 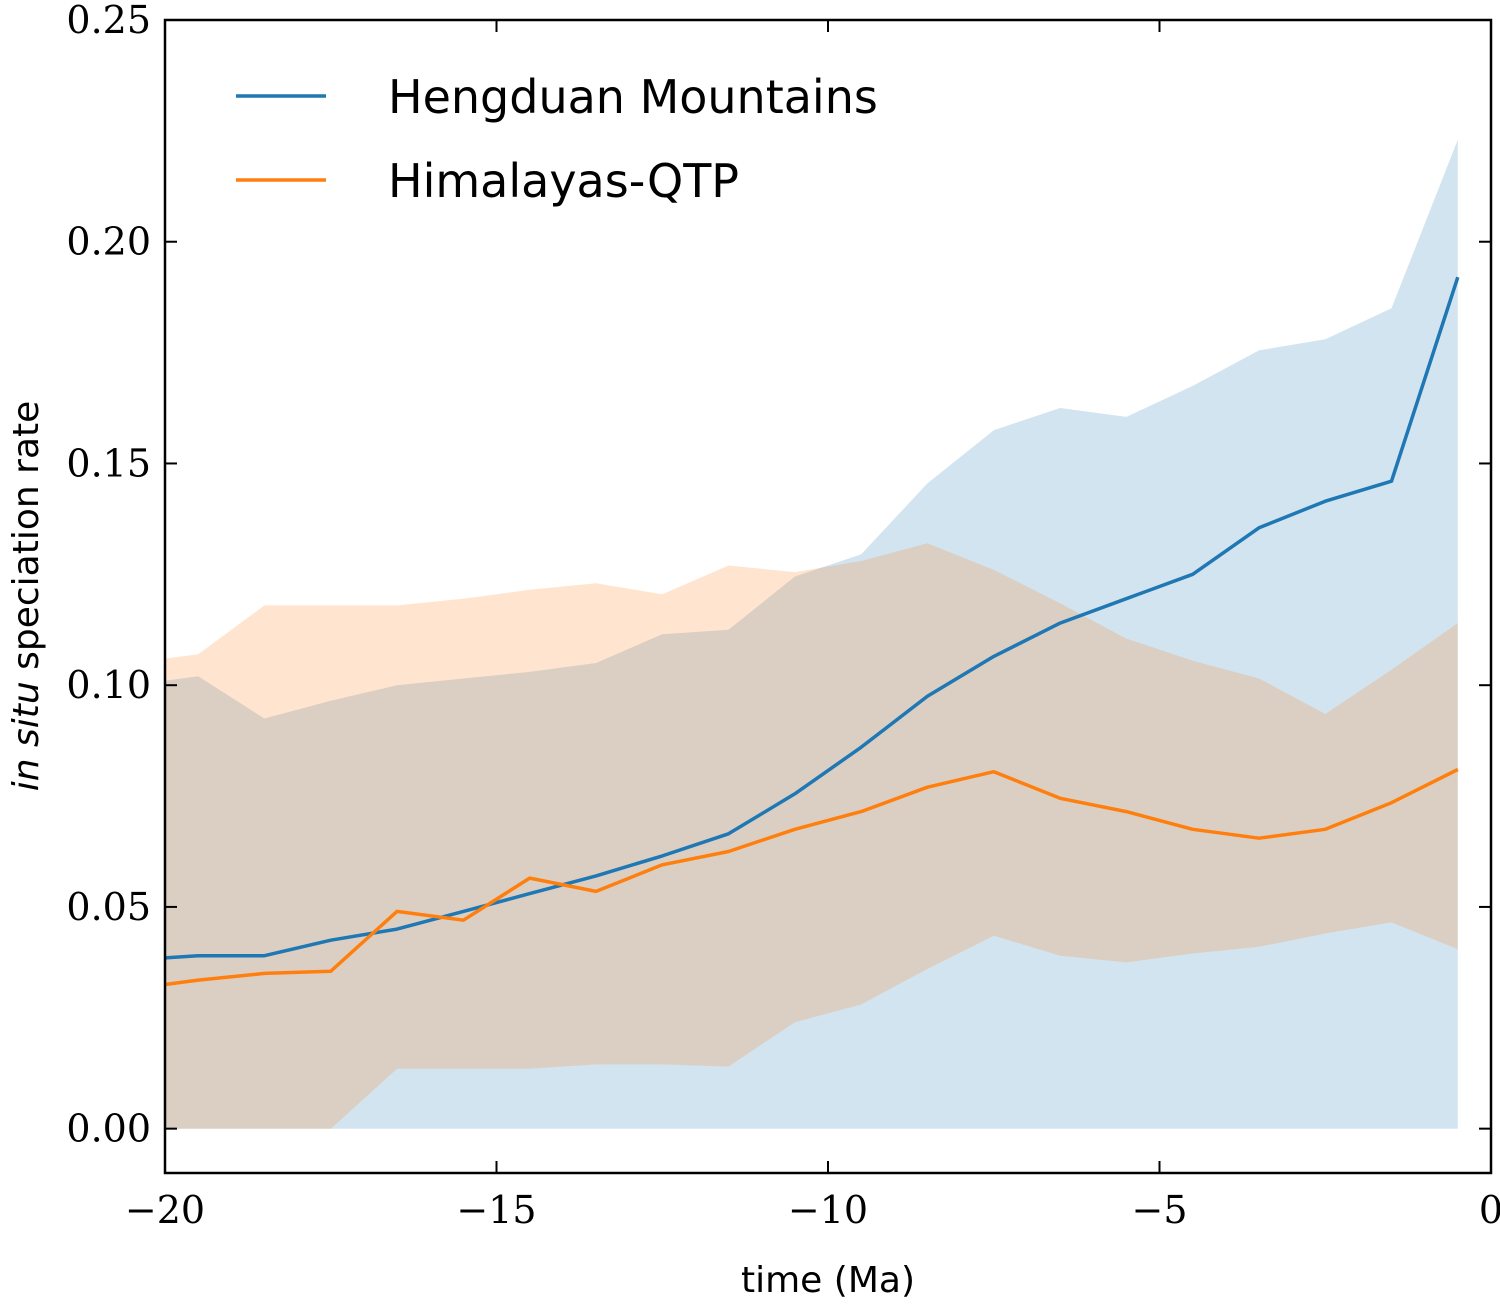 I want to click on y-tick-label: 0.20, so click(x=108, y=242).